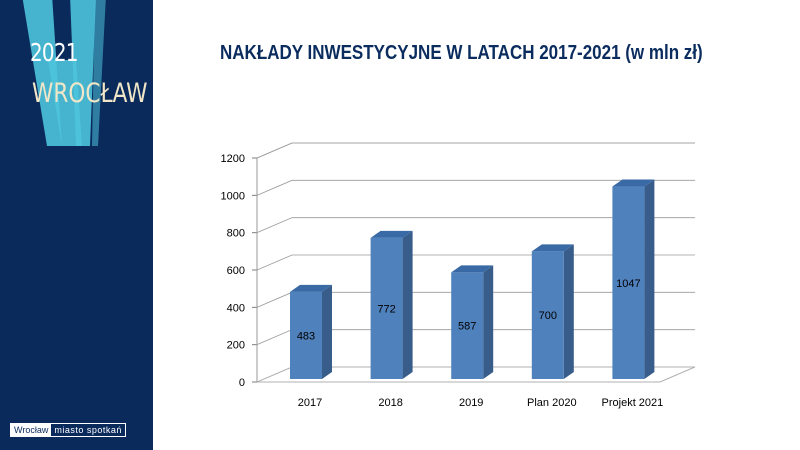 Image resolution: width=800 pixels, height=450 pixels. What do you see at coordinates (471, 403) in the screenshot?
I see `x-tick-label: 2019` at bounding box center [471, 403].